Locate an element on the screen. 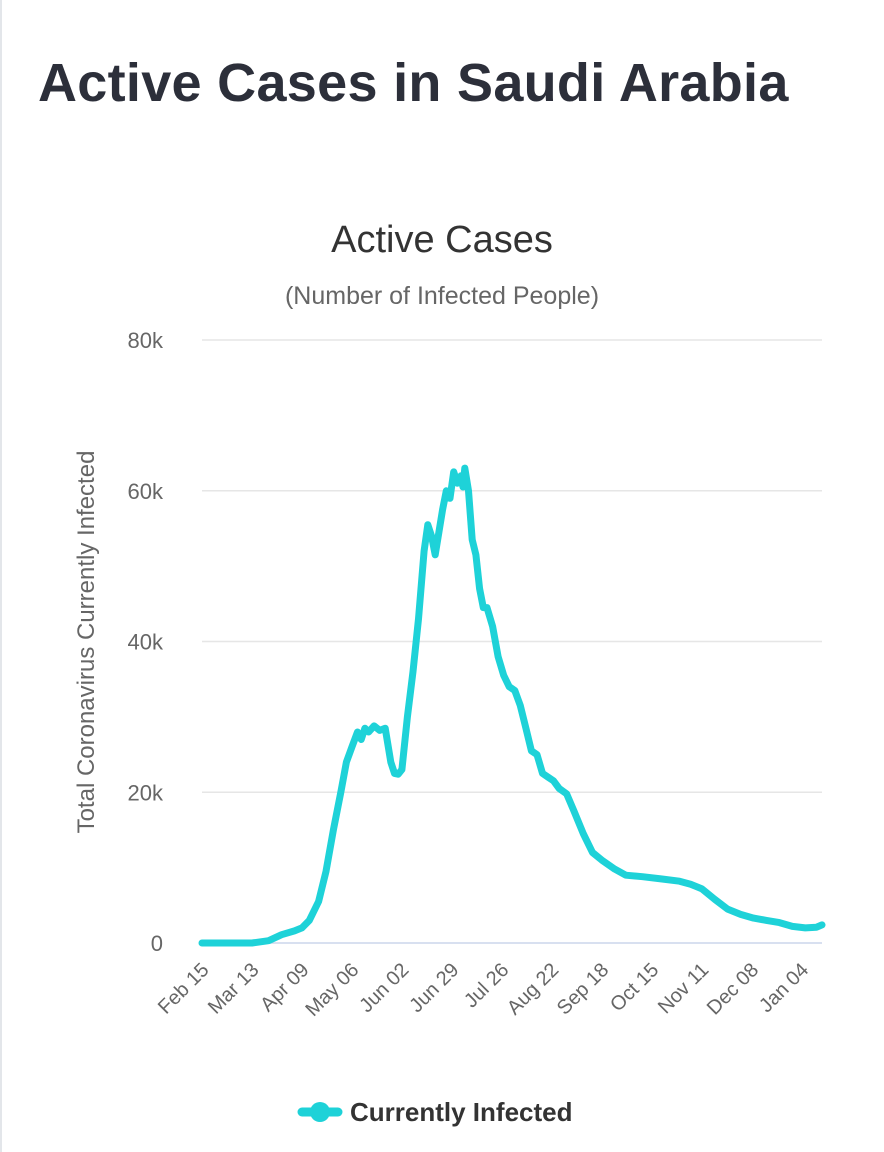 The width and height of the screenshot is (884, 1152). x-tick-label: Aug 22 is located at coordinates (533, 989).